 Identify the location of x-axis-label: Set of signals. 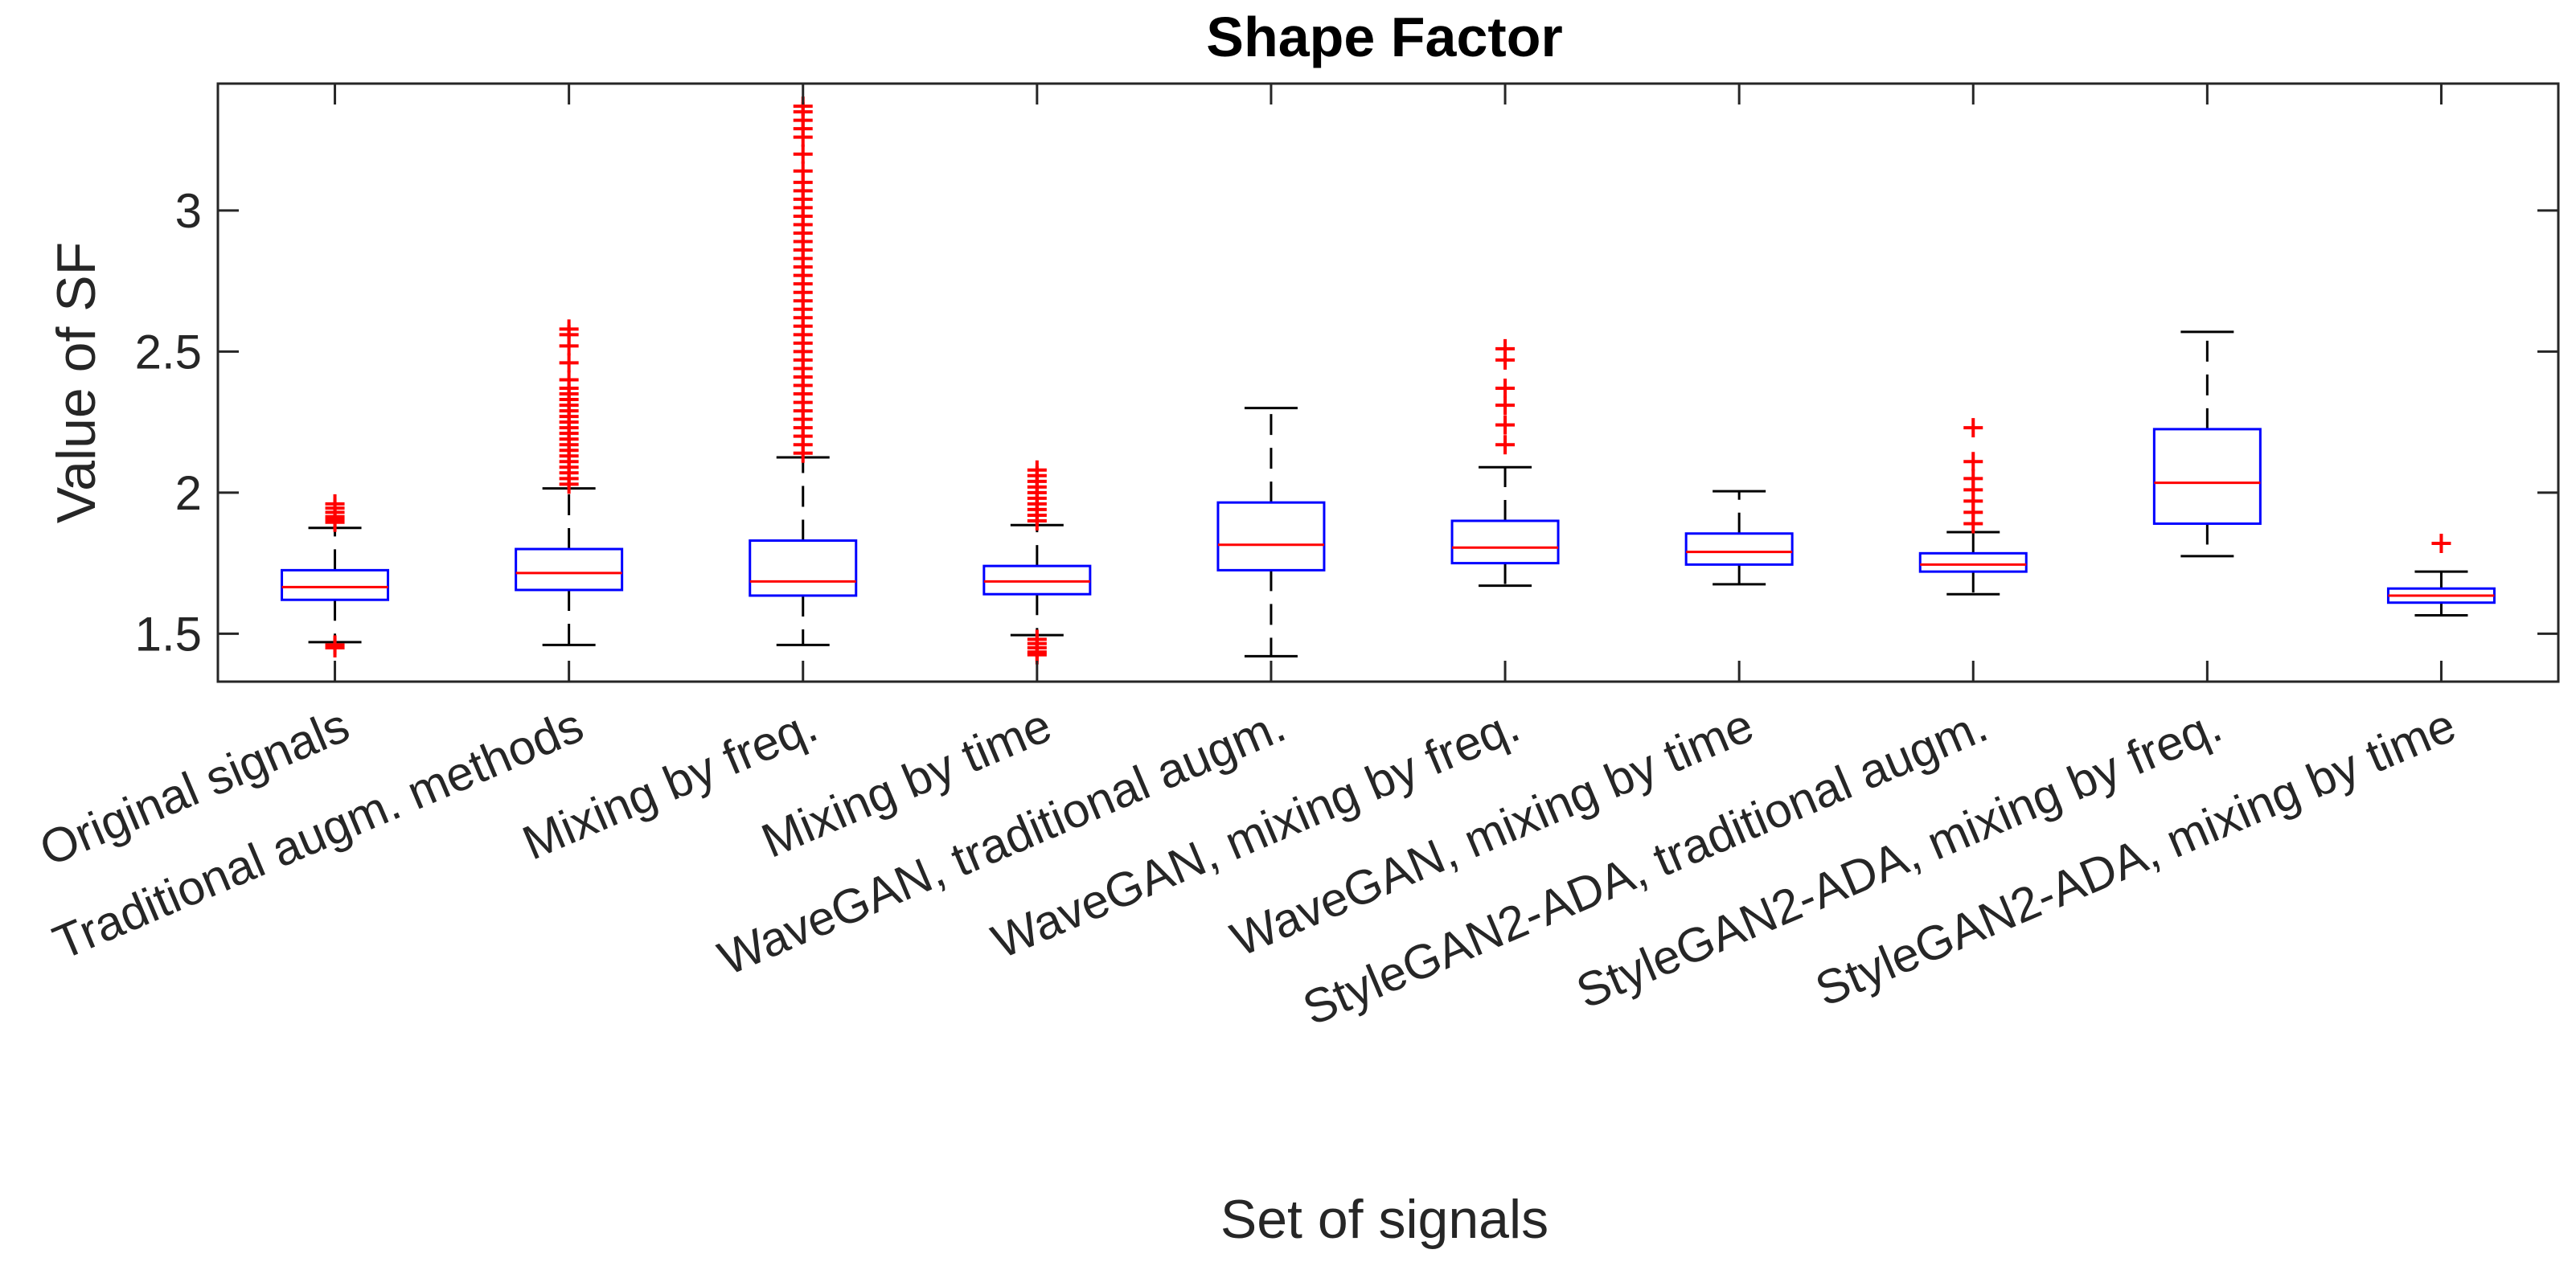
(1384, 1219).